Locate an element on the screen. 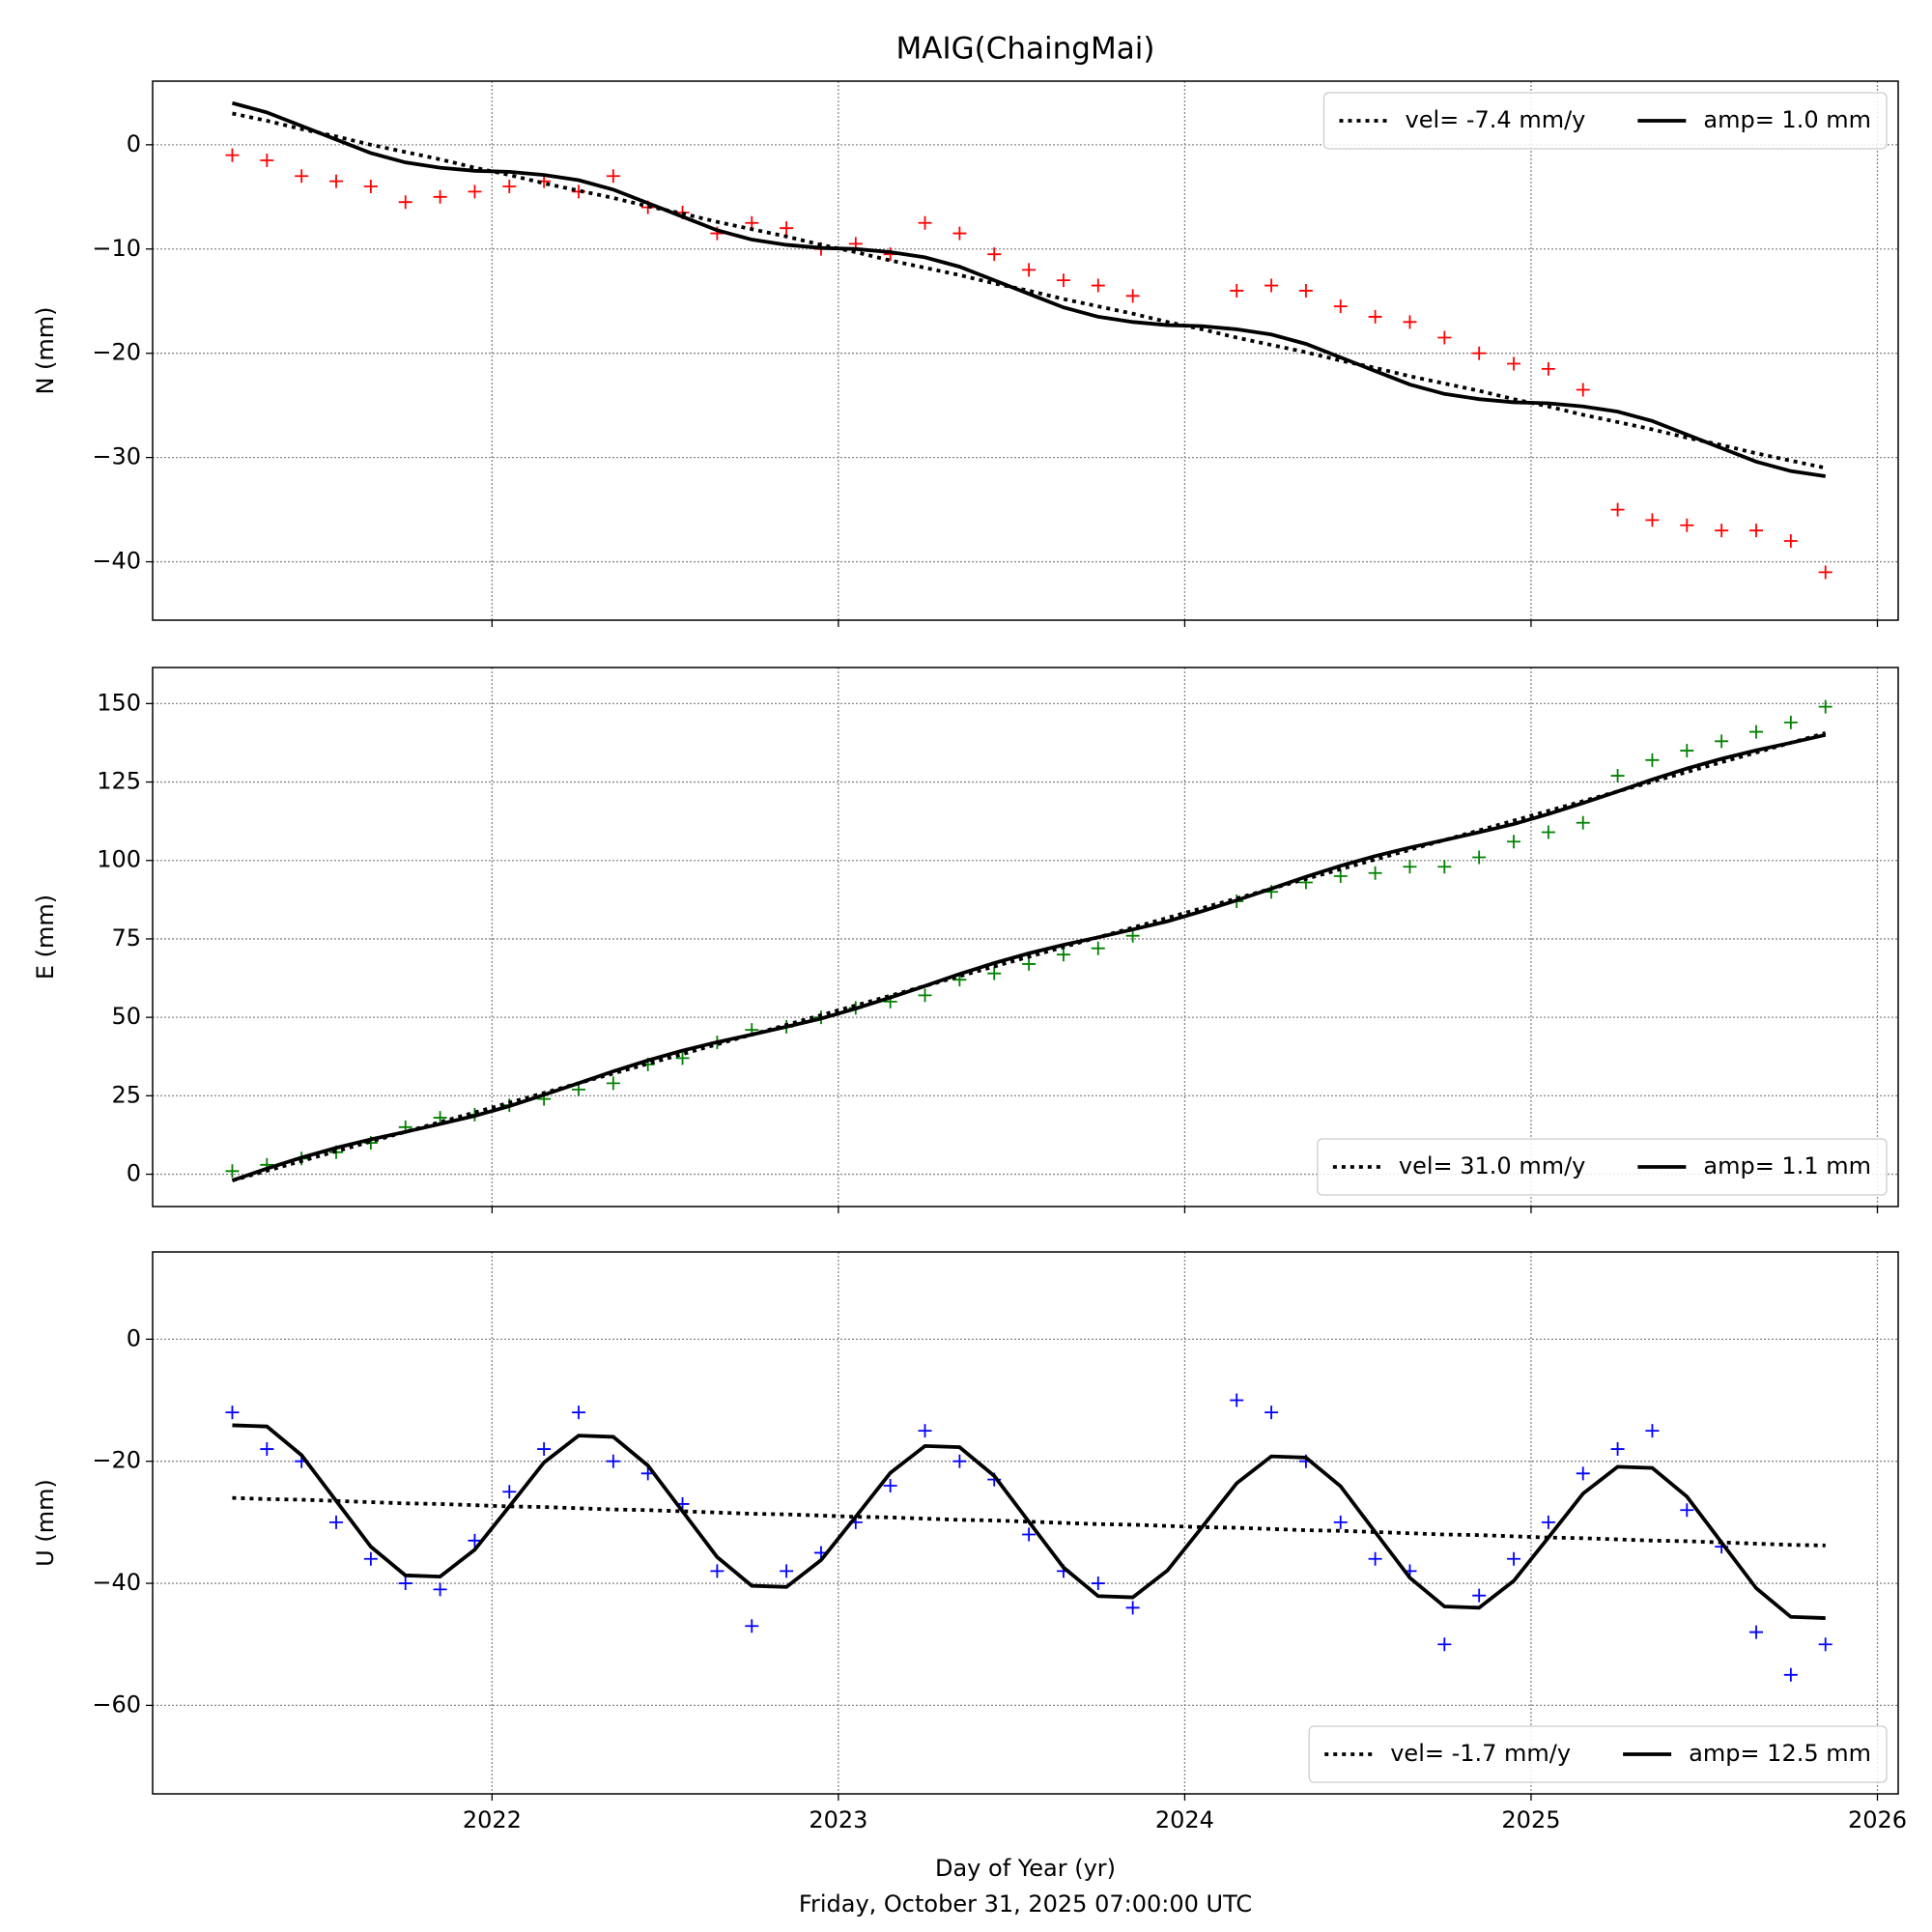  y-tick-label: 125 is located at coordinates (119, 781).